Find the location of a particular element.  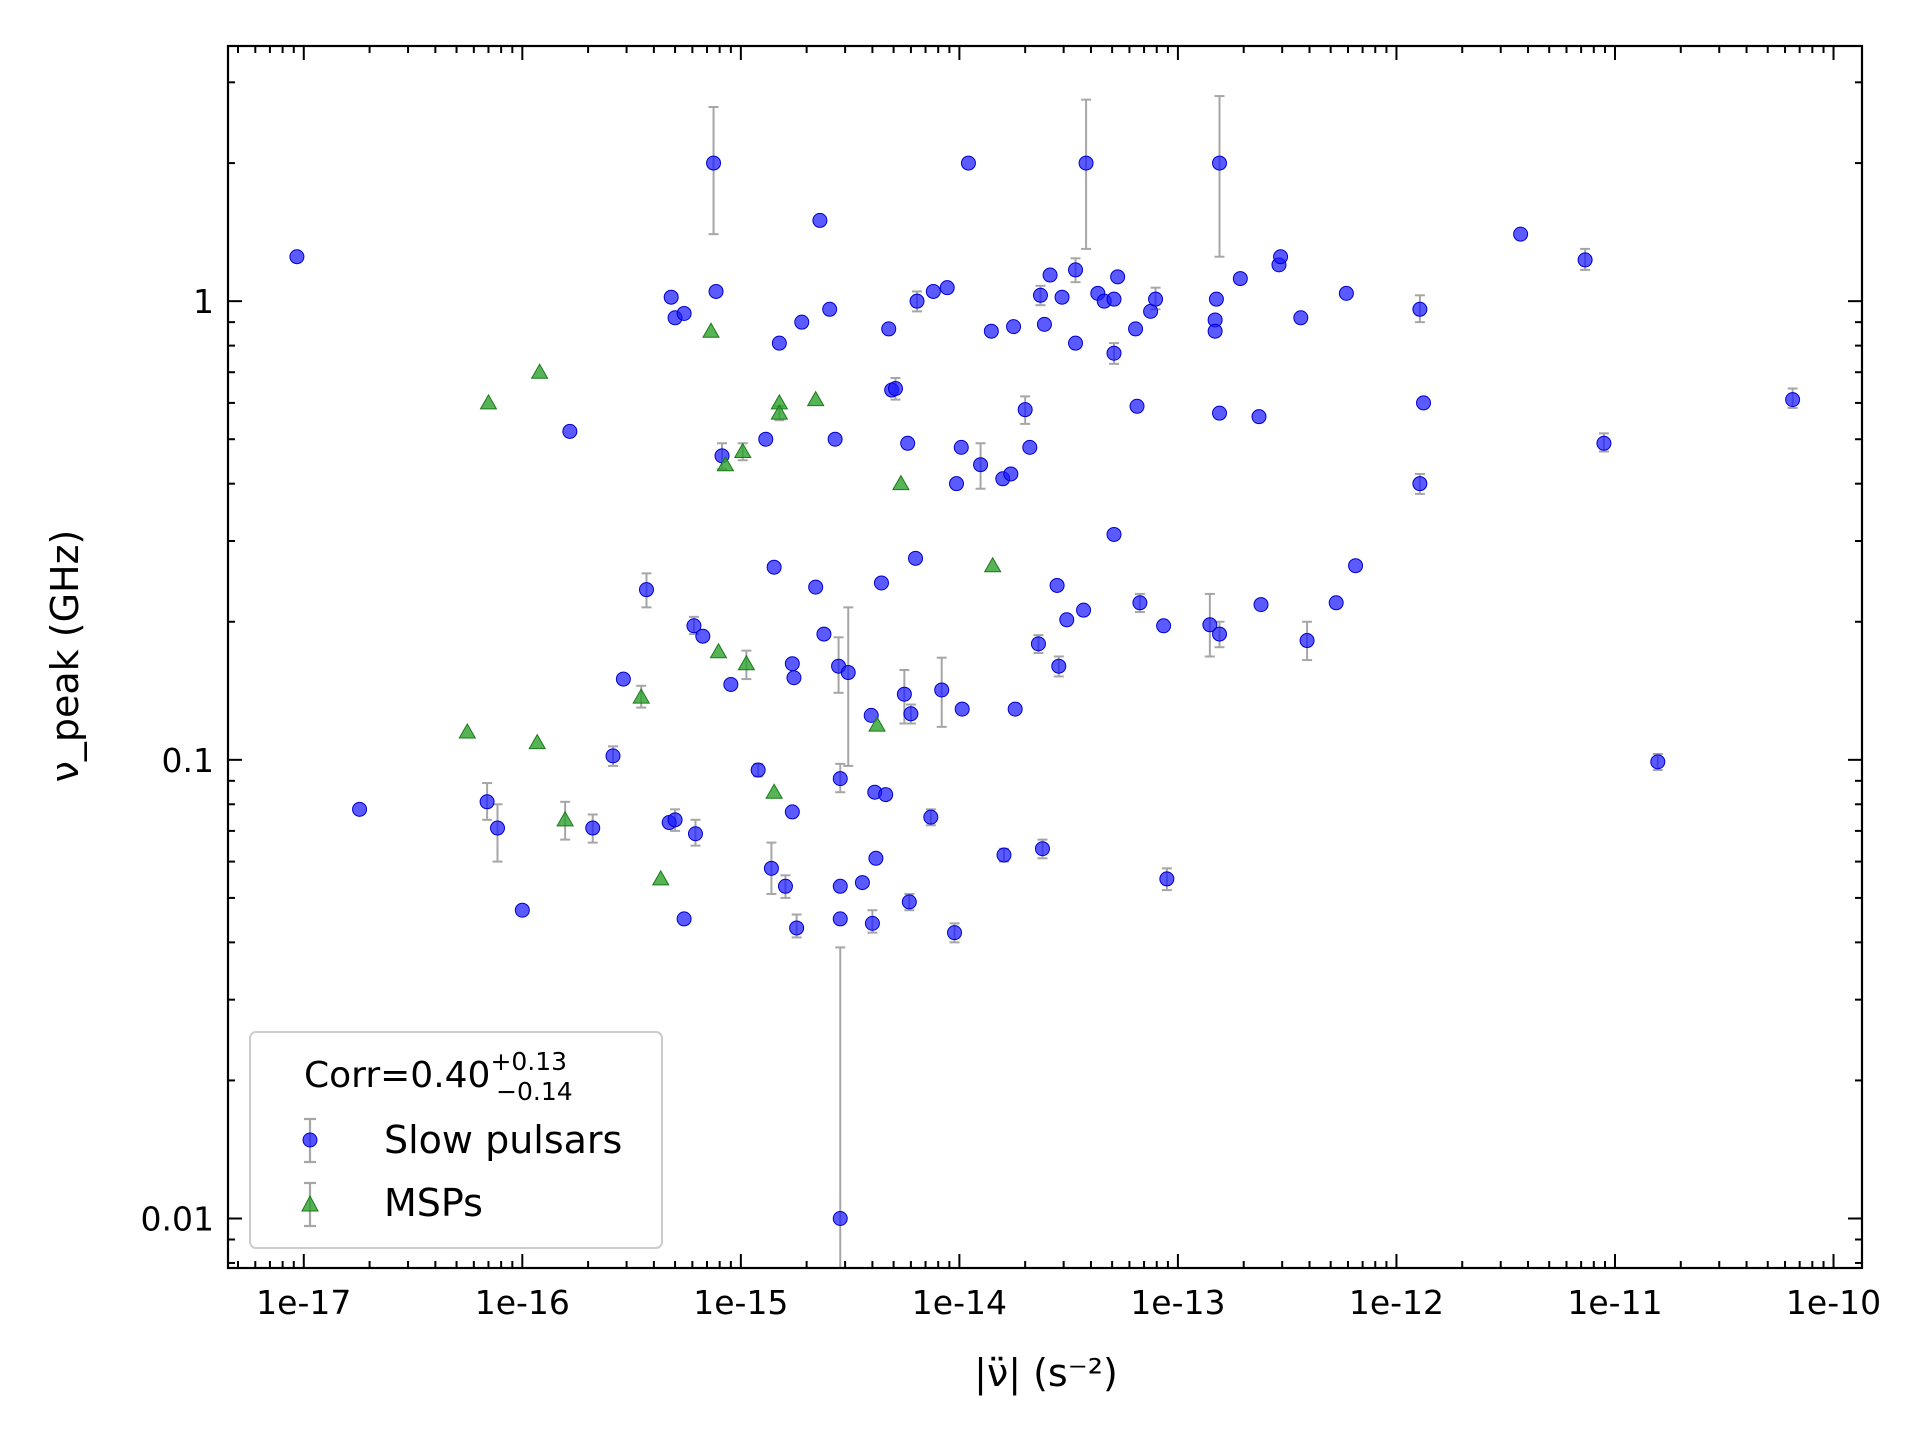

legend-item-slow-pulsars: Slow pulsars is located at coordinates (462, 1140).